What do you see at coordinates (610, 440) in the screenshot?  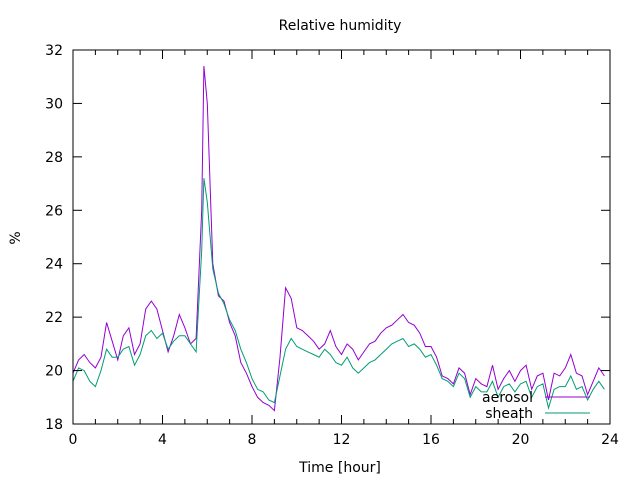 I see `x-tick-label: 24` at bounding box center [610, 440].